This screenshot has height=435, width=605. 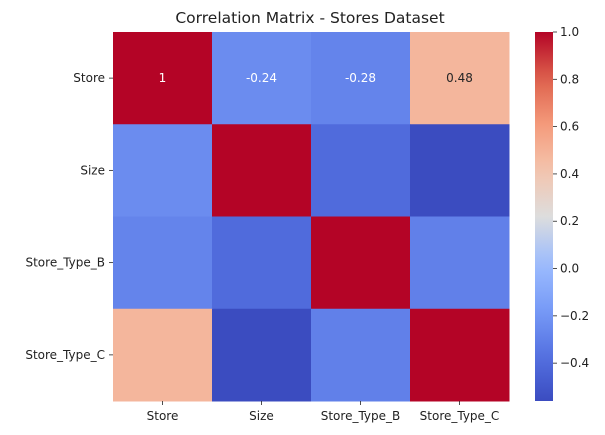 What do you see at coordinates (65, 355) in the screenshot?
I see `row-label-3: Store_Type_C` at bounding box center [65, 355].